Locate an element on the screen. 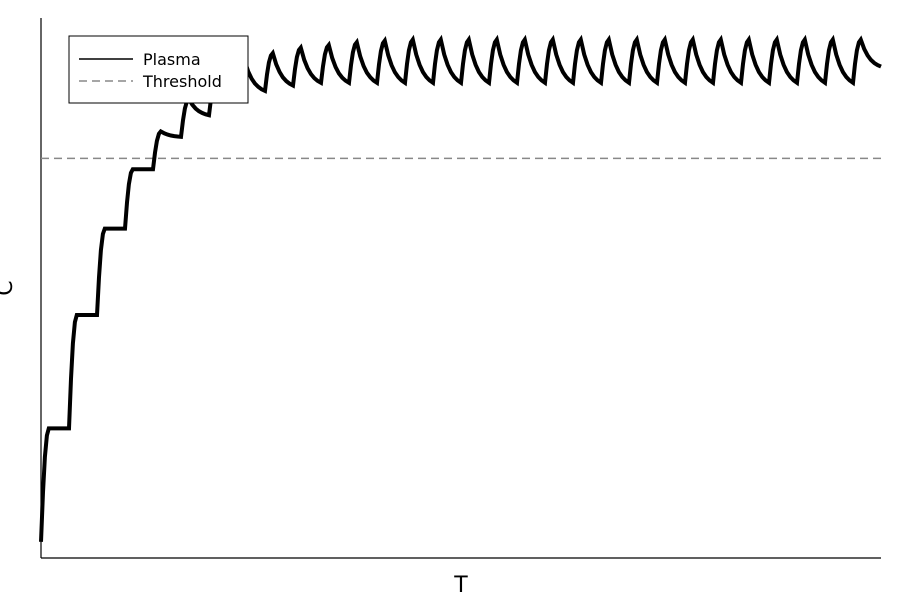 The width and height of the screenshot is (900, 600). y-axis-label: C is located at coordinates (9, 287).